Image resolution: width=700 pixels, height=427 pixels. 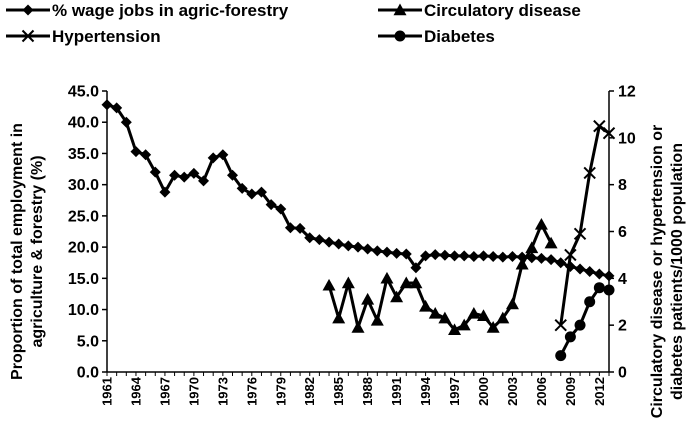 What do you see at coordinates (88, 341) in the screenshot?
I see `y-left-tick-label: 5.0` at bounding box center [88, 341].